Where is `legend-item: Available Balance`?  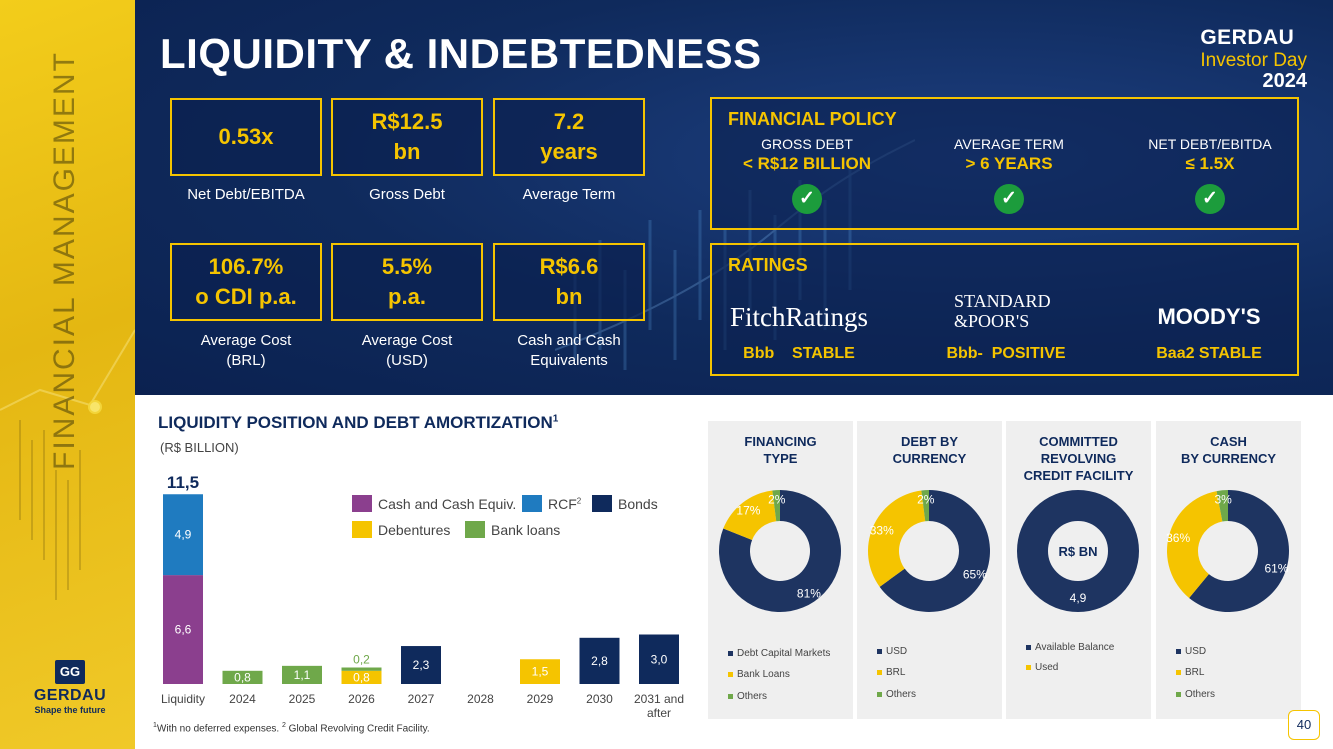
legend-item: Available Balance is located at coordinates (1070, 647).